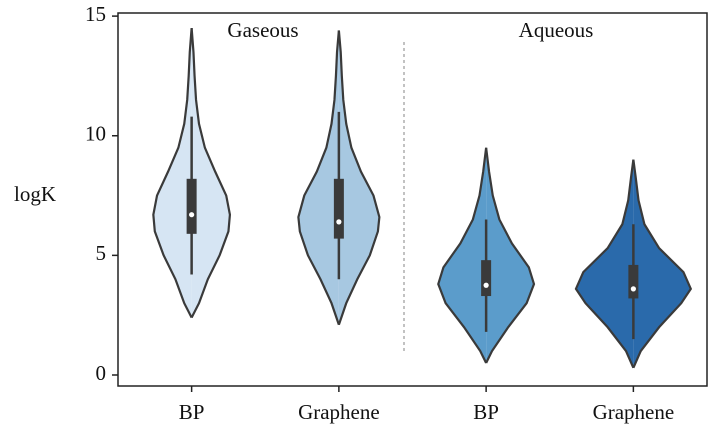  I want to click on group-label: Gaseous, so click(262, 30).